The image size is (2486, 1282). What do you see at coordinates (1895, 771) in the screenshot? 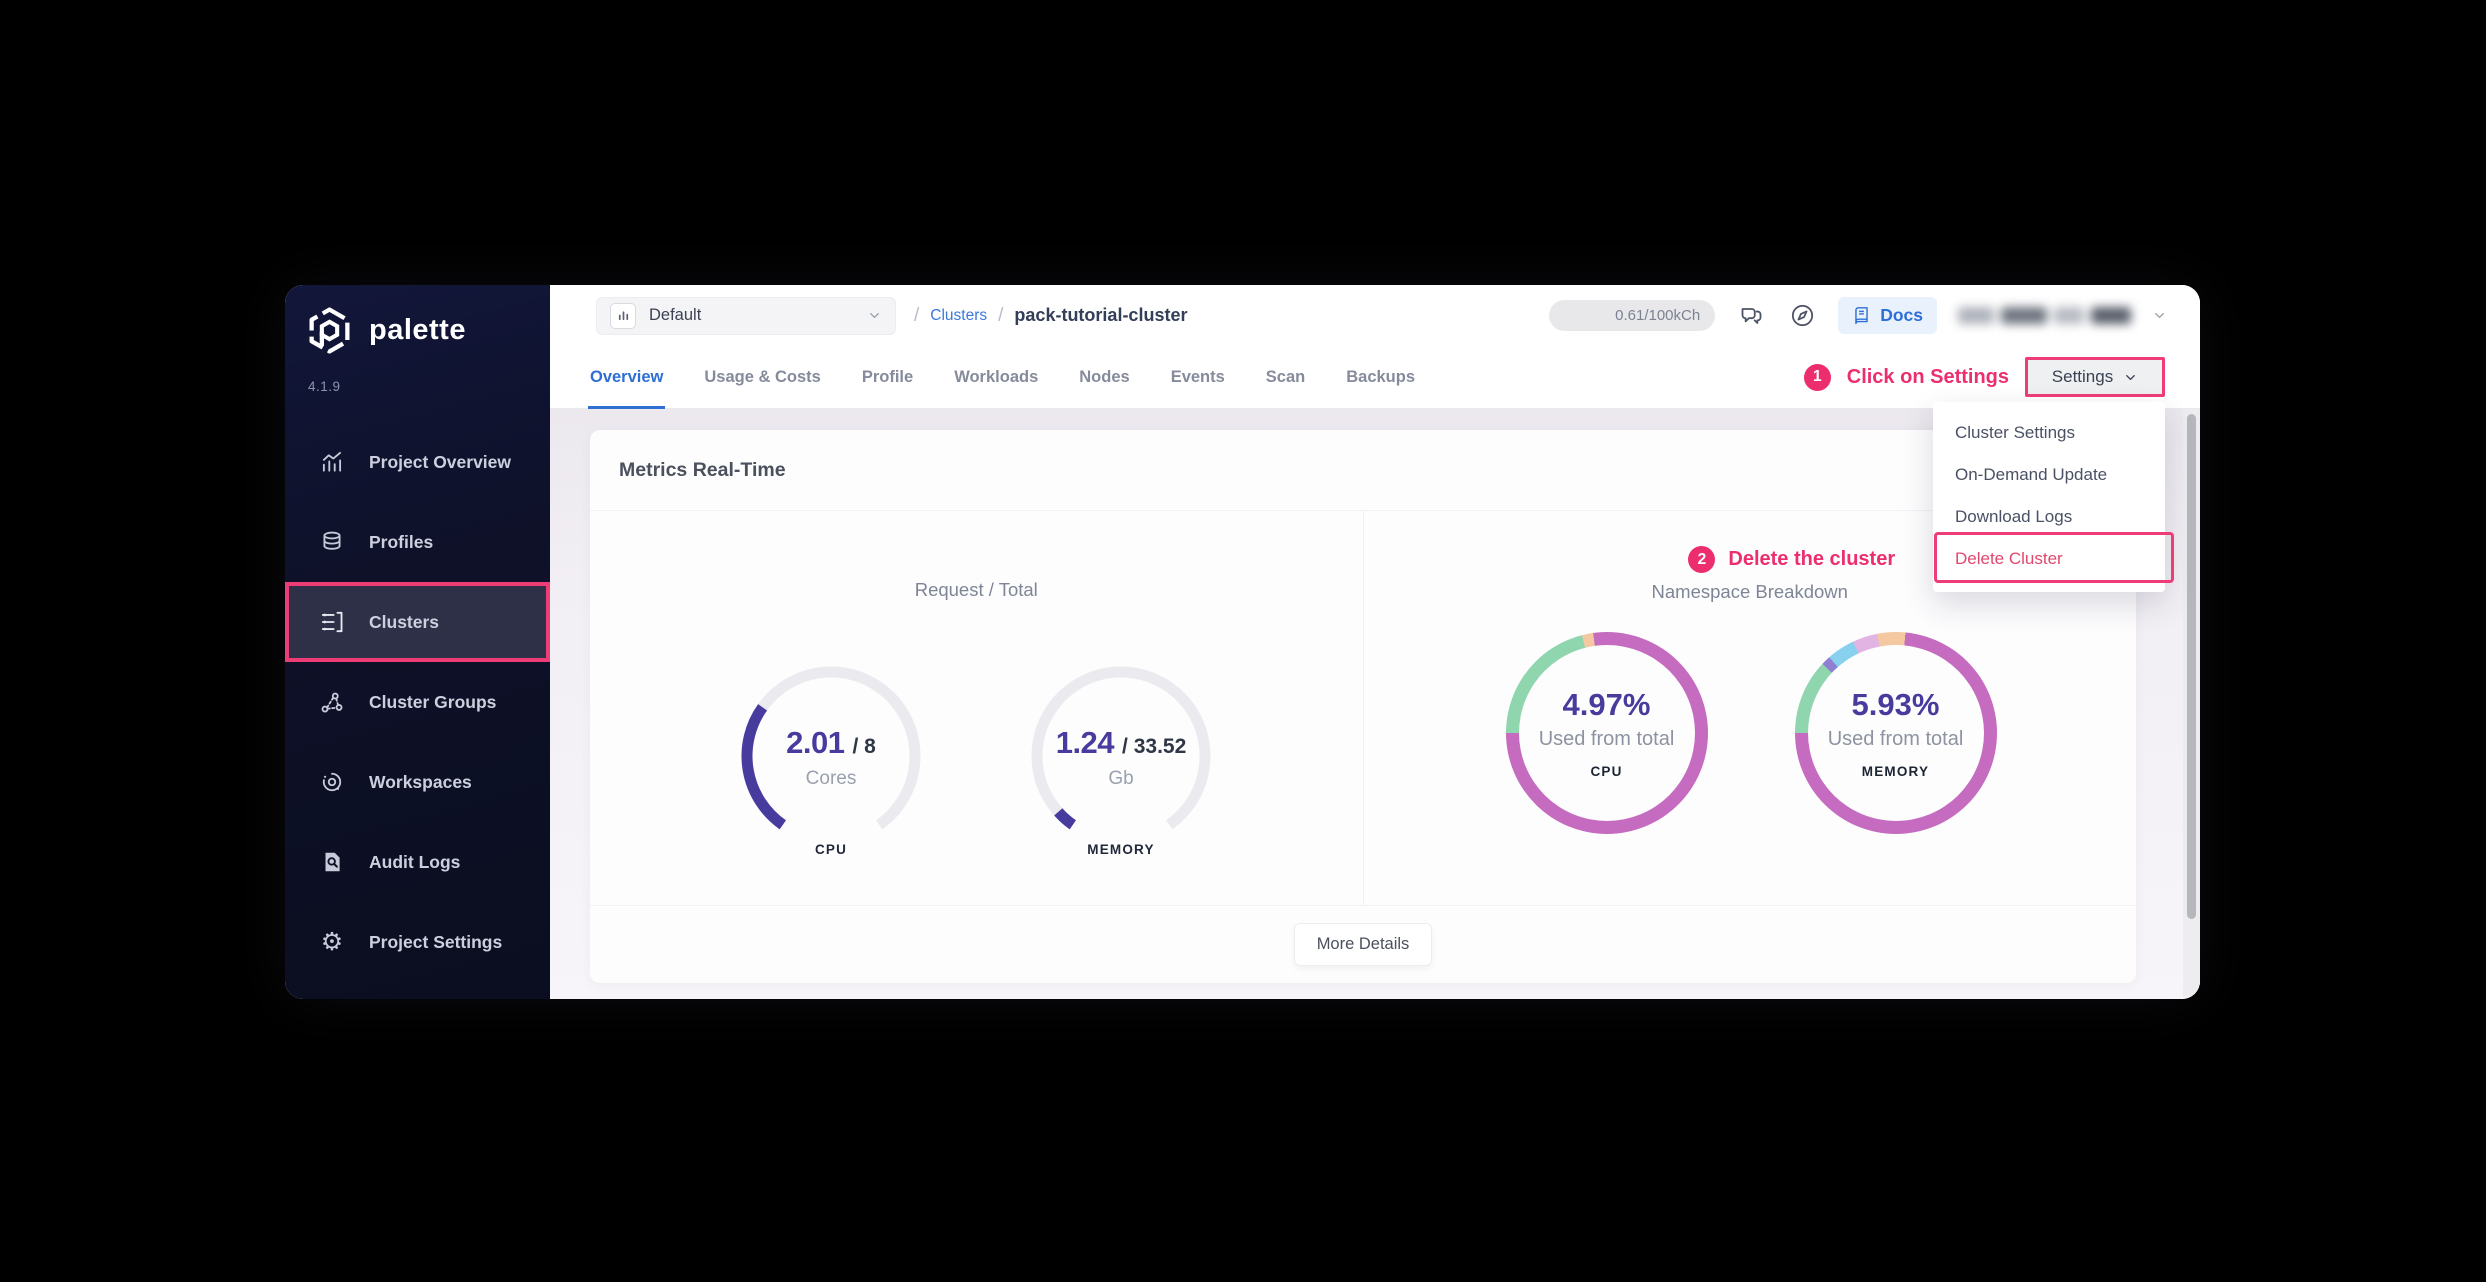
I see `memory-donut-label: MEMORY` at bounding box center [1895, 771].